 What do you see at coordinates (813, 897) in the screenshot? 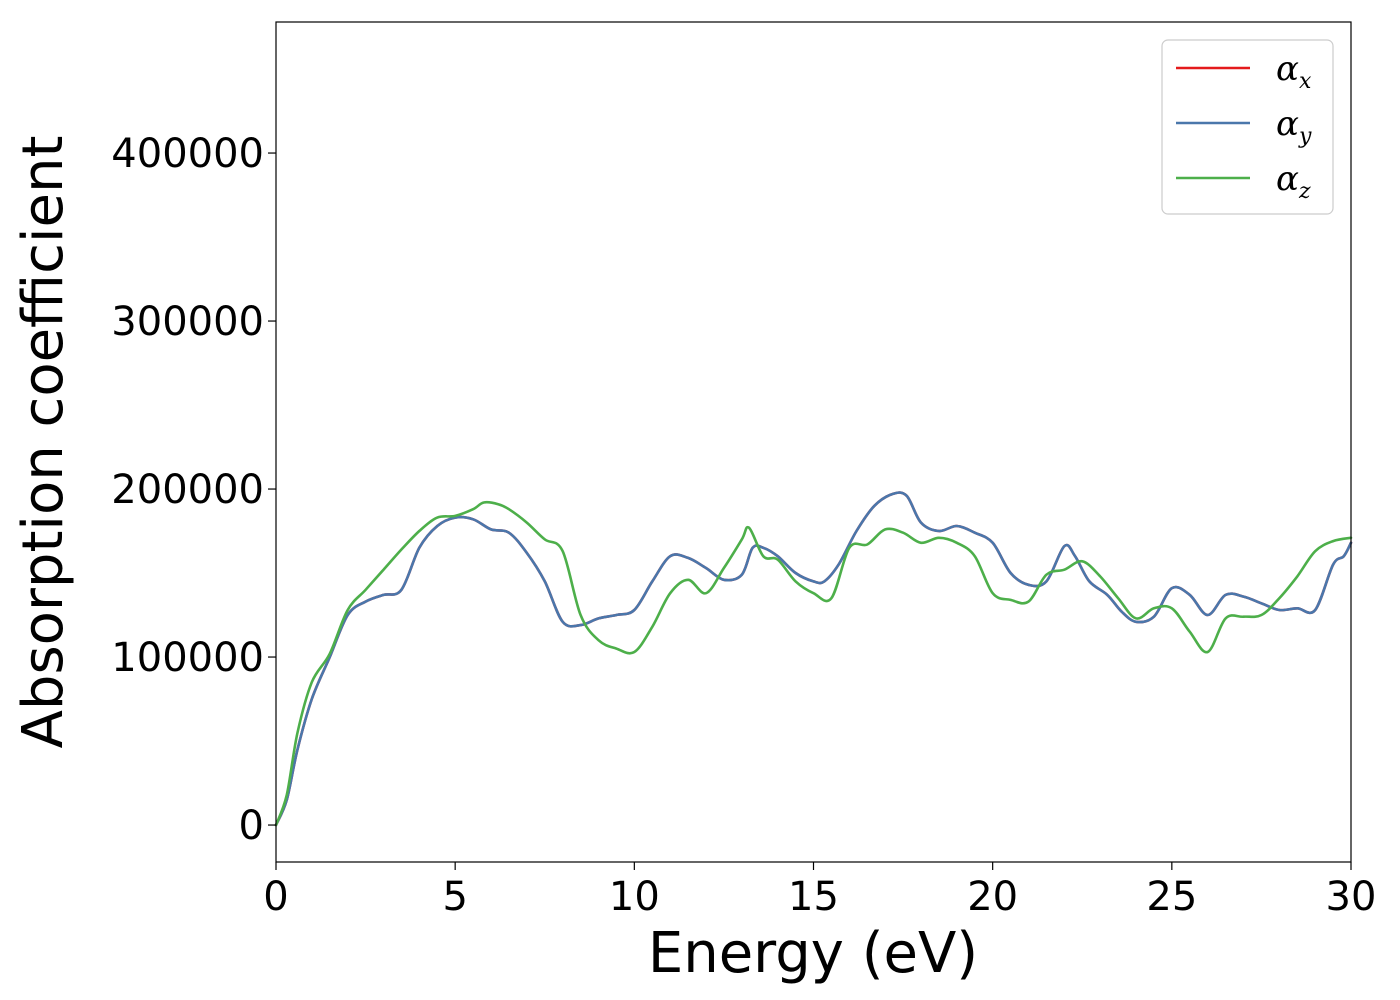
I see `x-tick-label: 15` at bounding box center [813, 897].